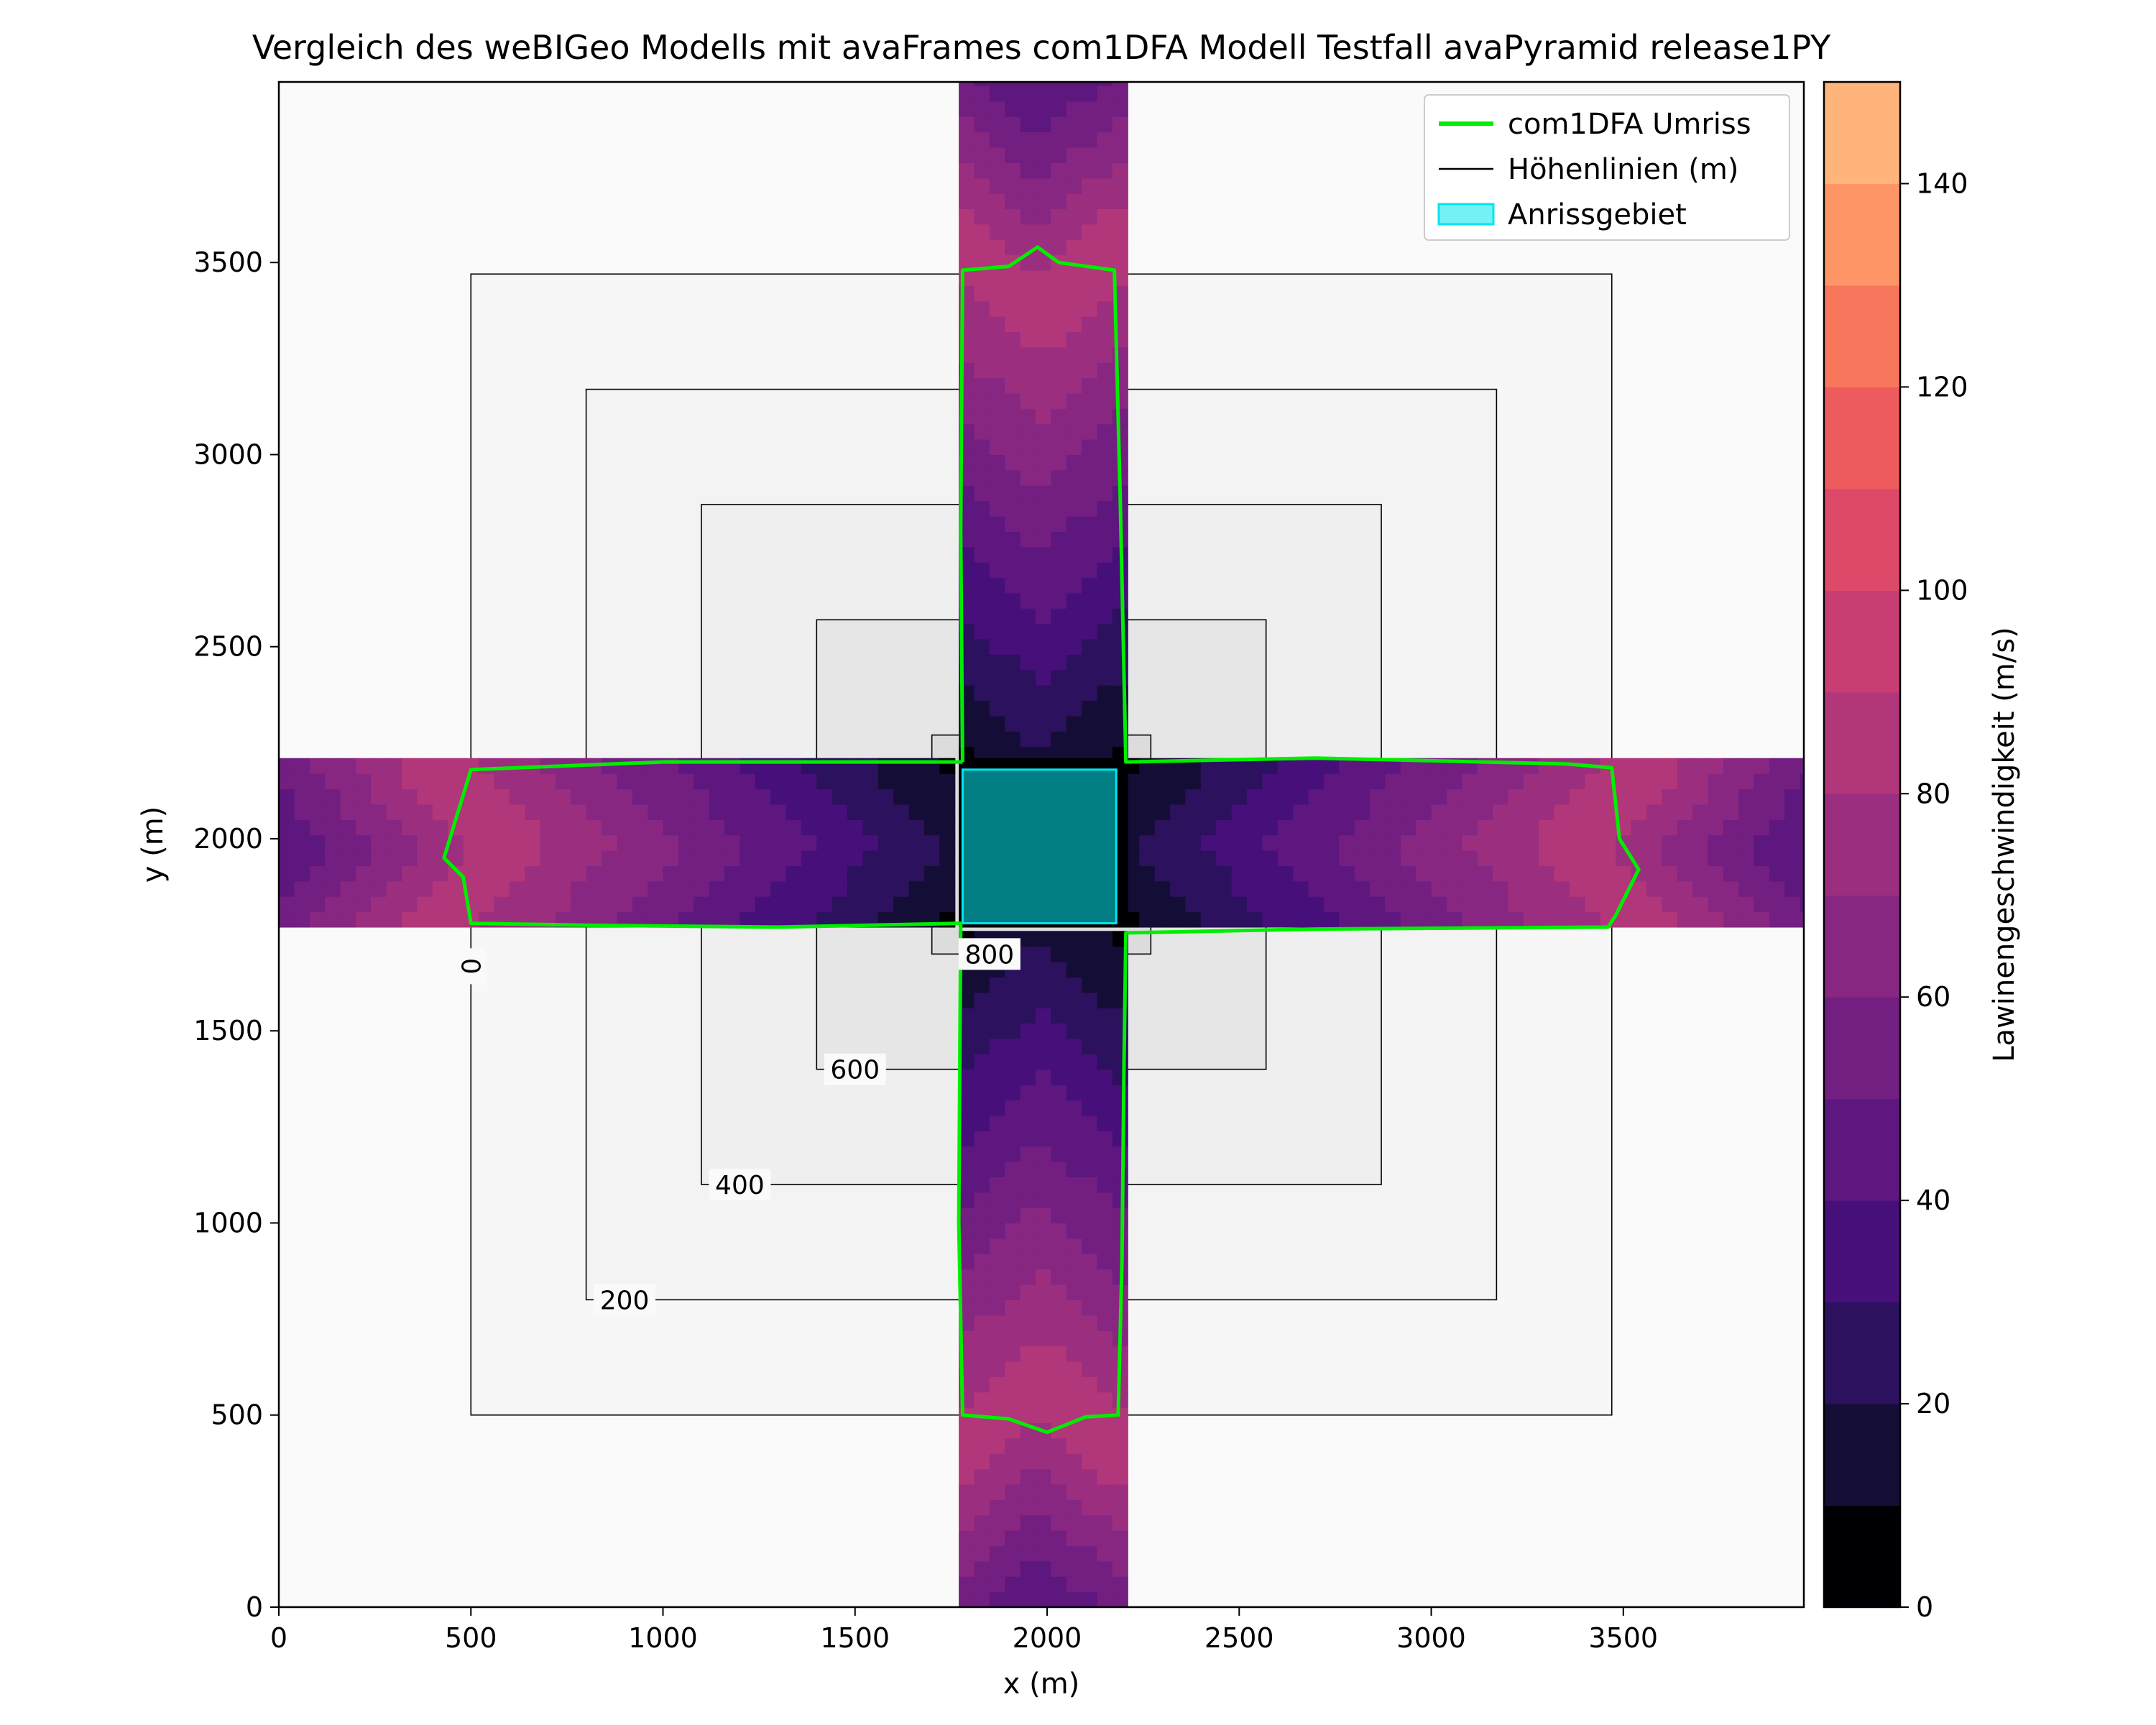 The image size is (2156, 1725). I want to click on colorbar-tick-label: 80, so click(1933, 793).